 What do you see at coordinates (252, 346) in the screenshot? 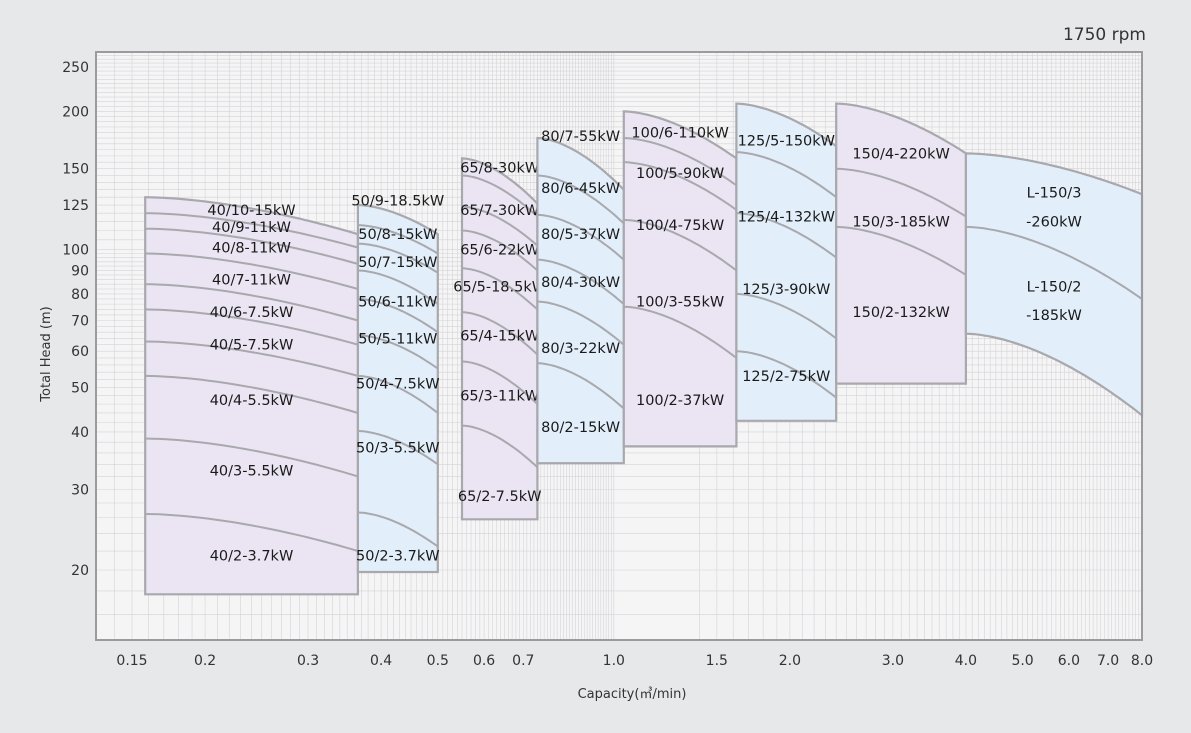
I see `zone-label: 40/5-7.5kW` at bounding box center [252, 346].